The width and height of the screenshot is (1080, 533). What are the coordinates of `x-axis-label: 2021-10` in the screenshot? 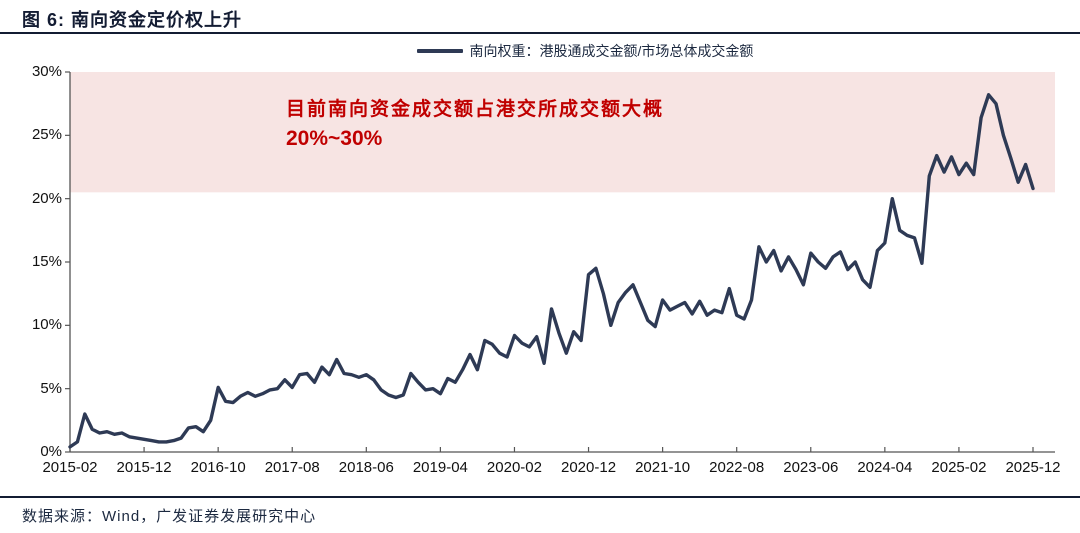 It's located at (663, 467).